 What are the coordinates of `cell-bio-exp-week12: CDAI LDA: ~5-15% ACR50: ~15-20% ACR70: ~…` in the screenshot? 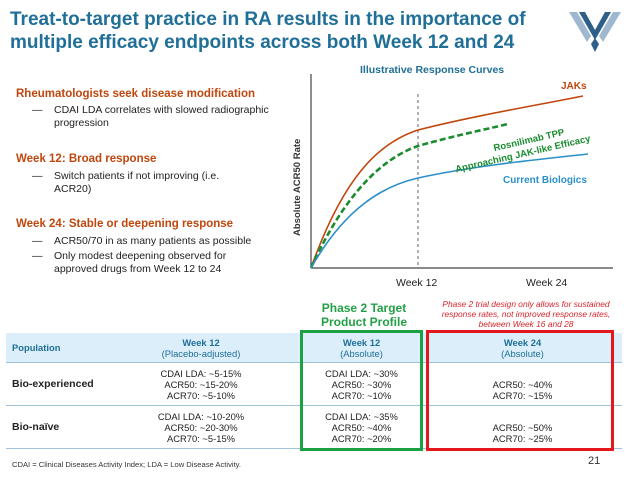 It's located at (201, 384).